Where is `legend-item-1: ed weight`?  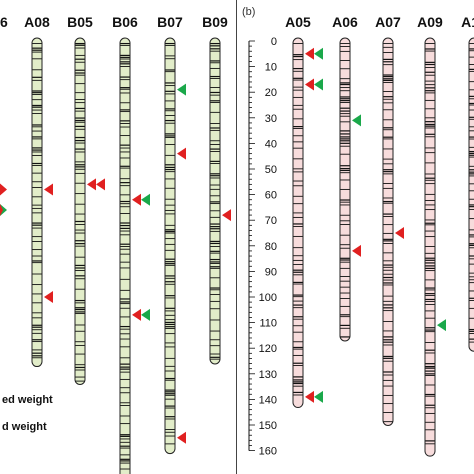
legend-item-1: ed weight is located at coordinates (27, 400).